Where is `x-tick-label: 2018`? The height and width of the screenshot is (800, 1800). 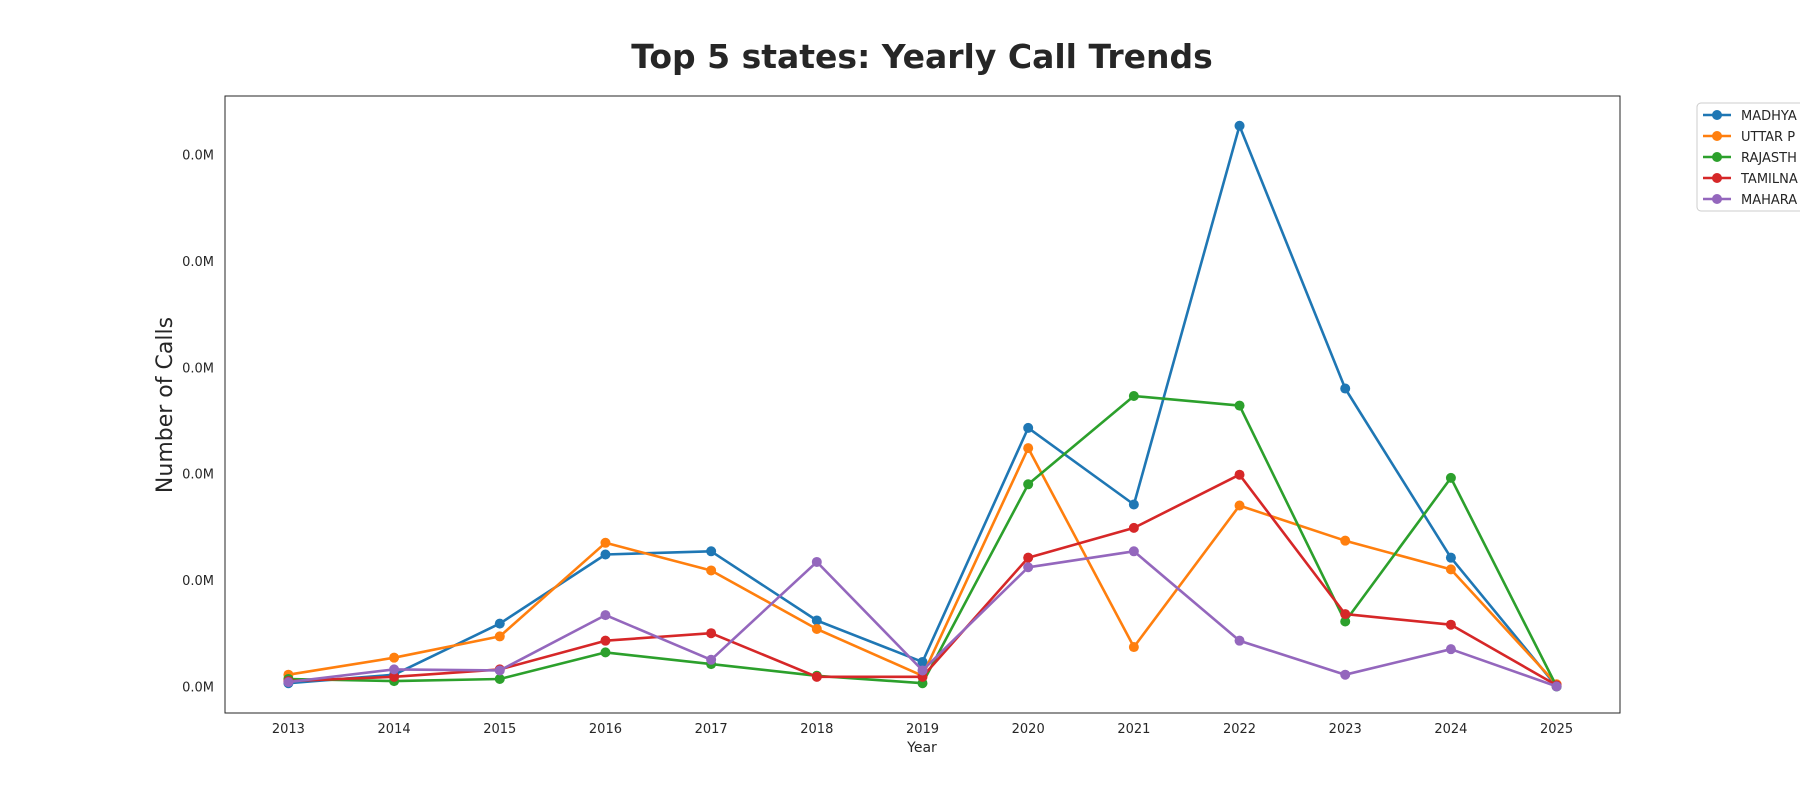
x-tick-label: 2018 is located at coordinates (816, 729).